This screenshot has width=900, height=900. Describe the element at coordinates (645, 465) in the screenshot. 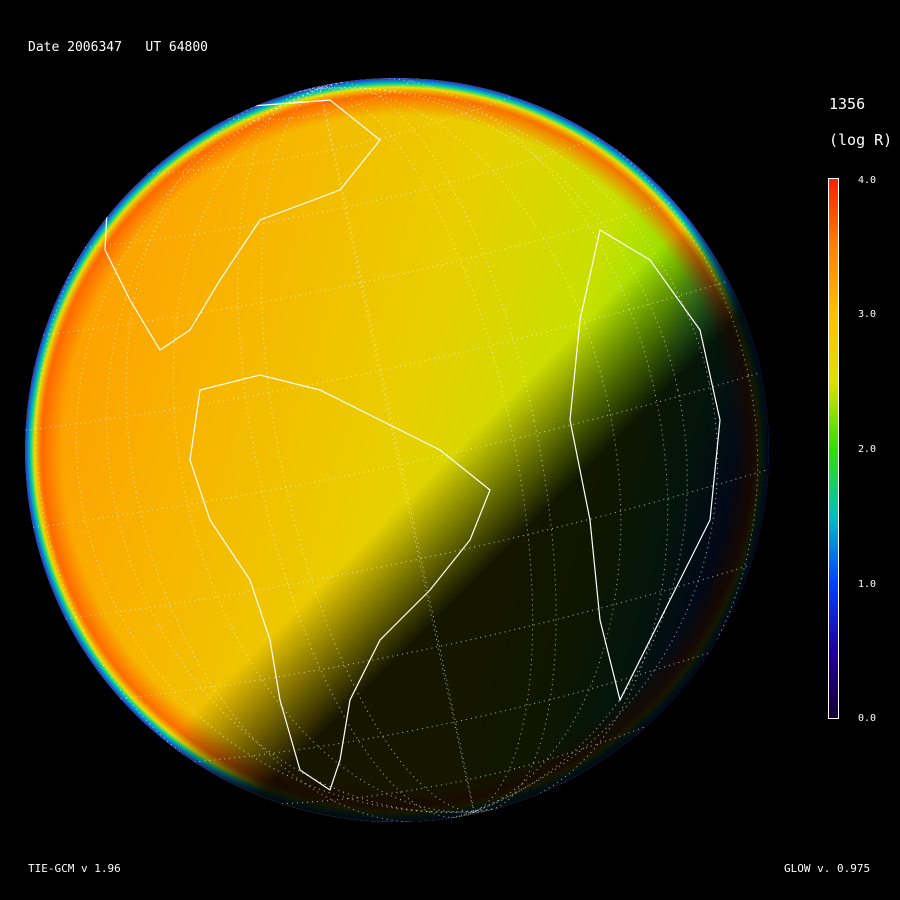

I see `africa-outline` at that location.